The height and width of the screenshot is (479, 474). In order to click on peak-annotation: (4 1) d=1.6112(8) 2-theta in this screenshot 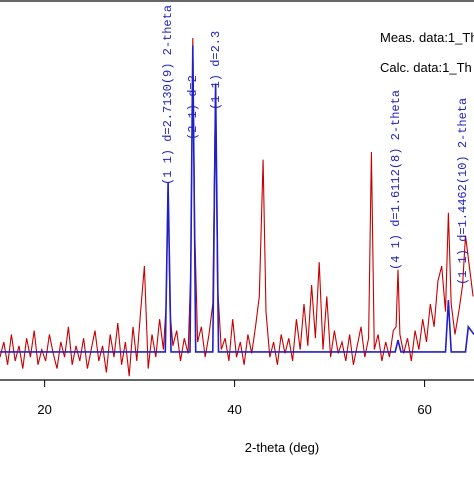, I will do `click(396, 180)`.